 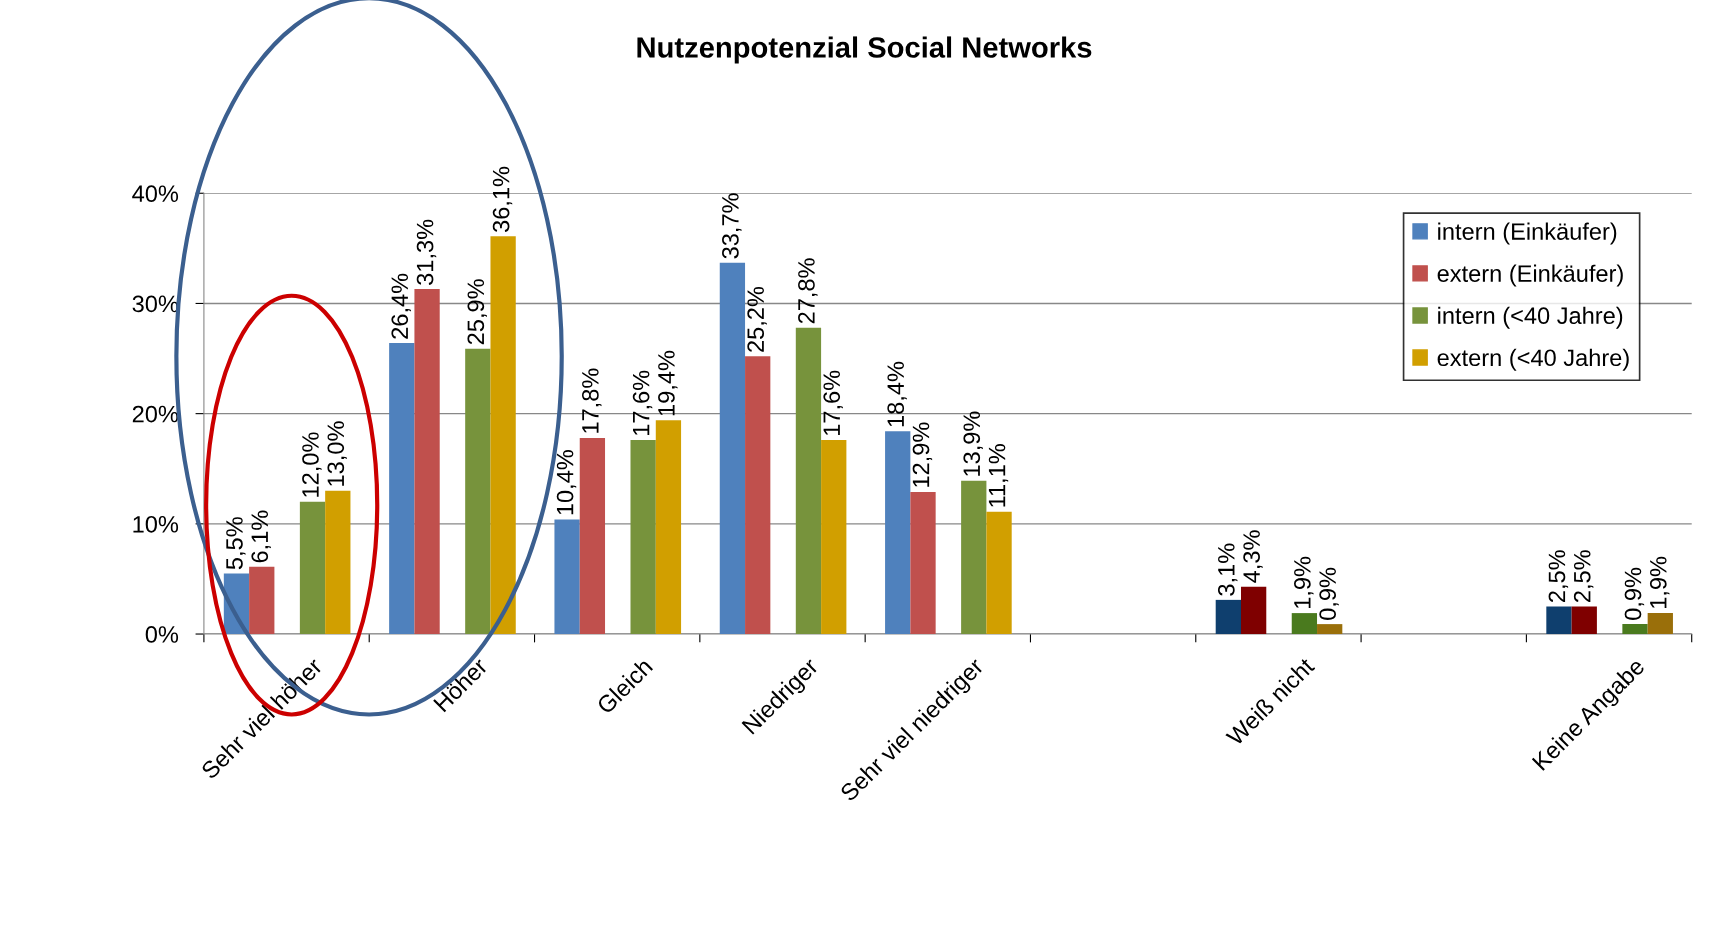 I want to click on data-label: 6,1%, so click(x=261, y=536).